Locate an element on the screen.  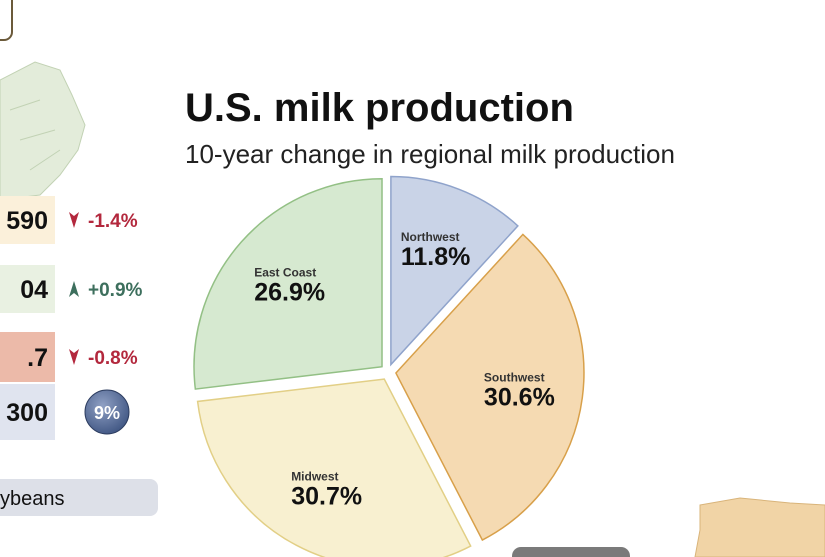
row-value: 300 is located at coordinates (27, 413).